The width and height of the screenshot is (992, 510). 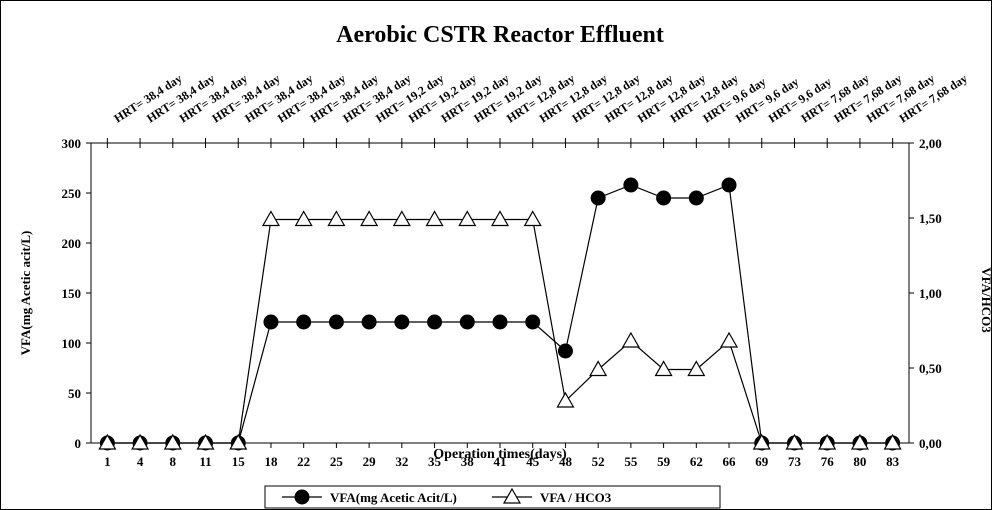 What do you see at coordinates (72, 143) in the screenshot?
I see `y-tick-label: 300` at bounding box center [72, 143].